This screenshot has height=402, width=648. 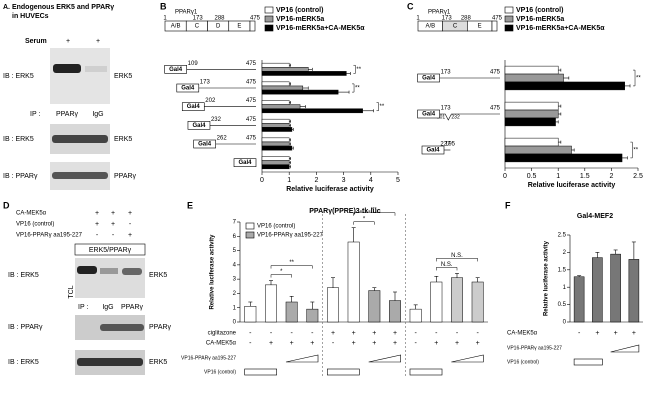 I want to click on legend-label: VP16-mERK5a+CA-MEK5α, so click(x=560, y=28).